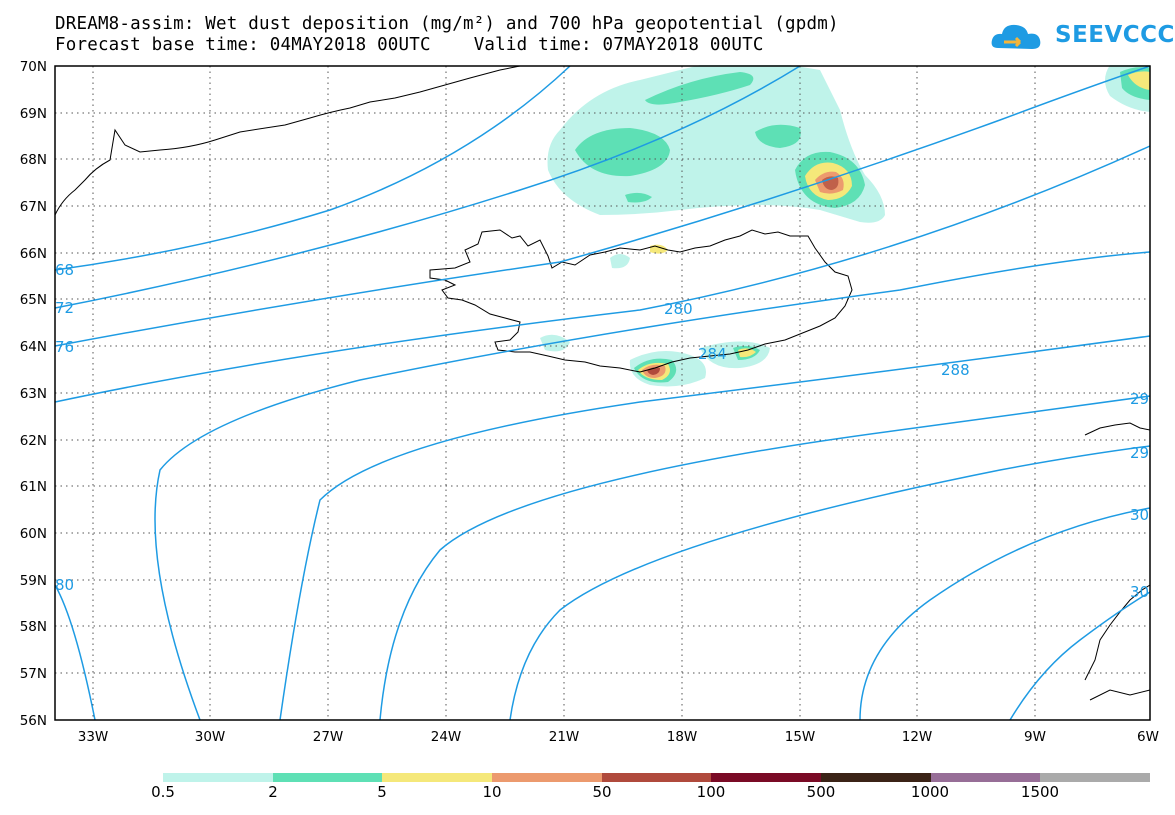  I want to click on lon-label: 9W, so click(1035, 737).